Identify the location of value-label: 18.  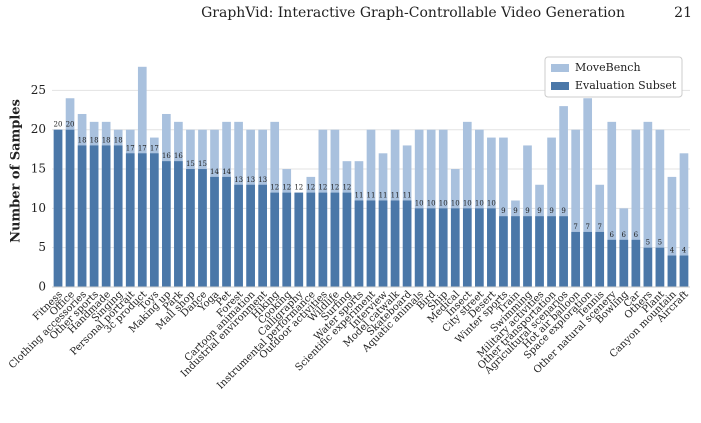
(106, 140).